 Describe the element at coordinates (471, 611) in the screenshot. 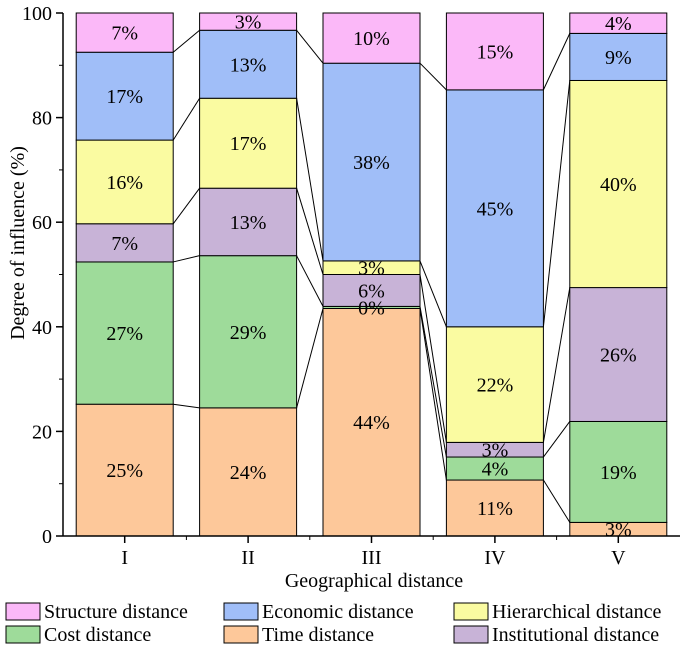

I see `legend-swatch-hierarchical-distance` at that location.